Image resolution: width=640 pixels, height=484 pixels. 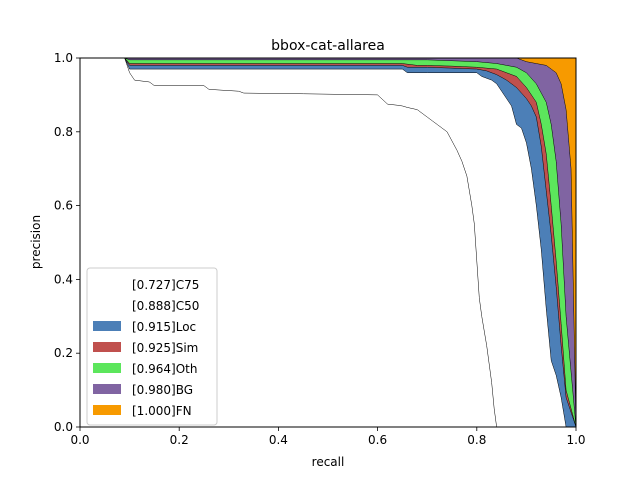 I want to click on x-tick-label: 0.2, so click(x=179, y=440).